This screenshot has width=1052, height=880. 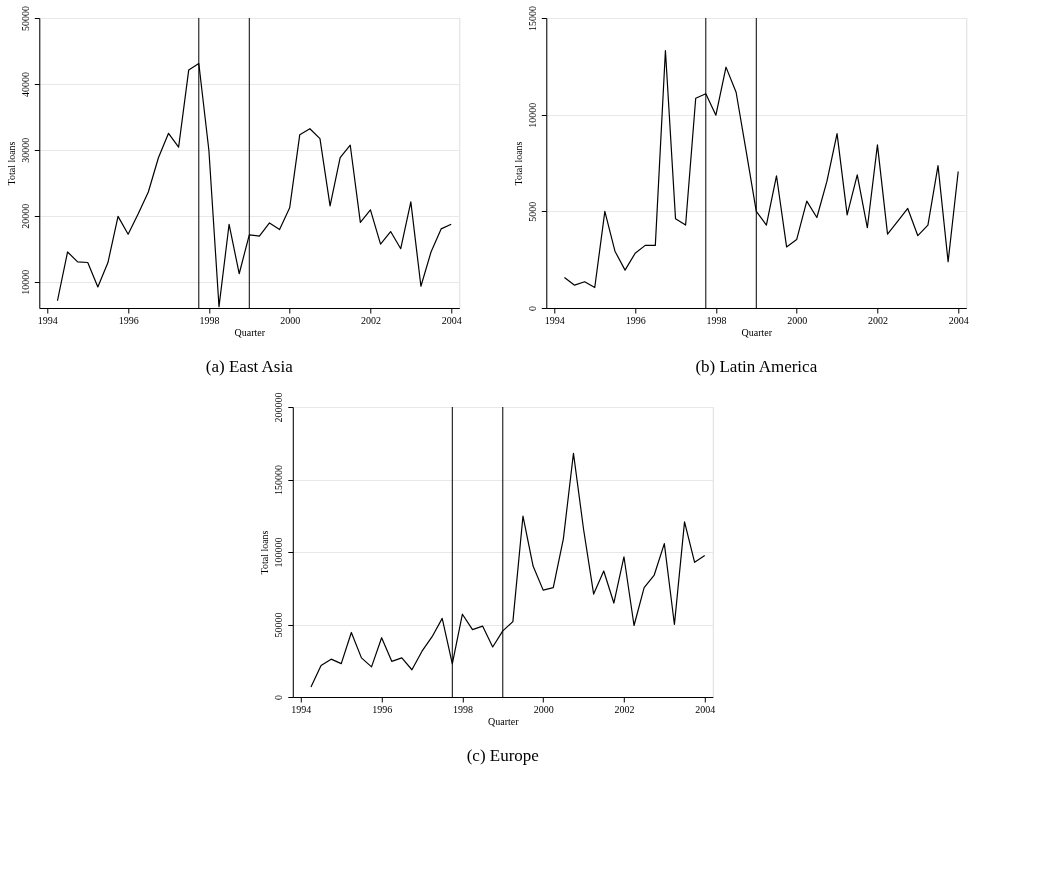 I want to click on y-tick-label: 5000, so click(x=532, y=211).